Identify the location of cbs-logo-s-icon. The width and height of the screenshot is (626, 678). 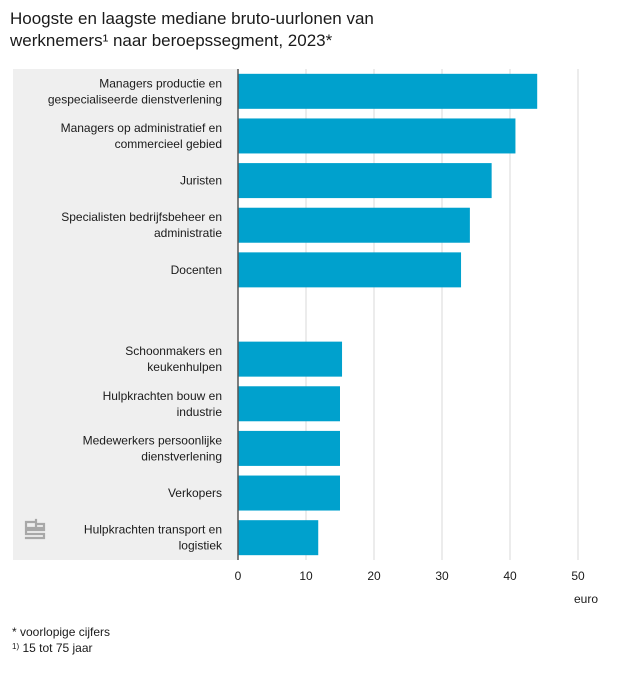
(35, 534).